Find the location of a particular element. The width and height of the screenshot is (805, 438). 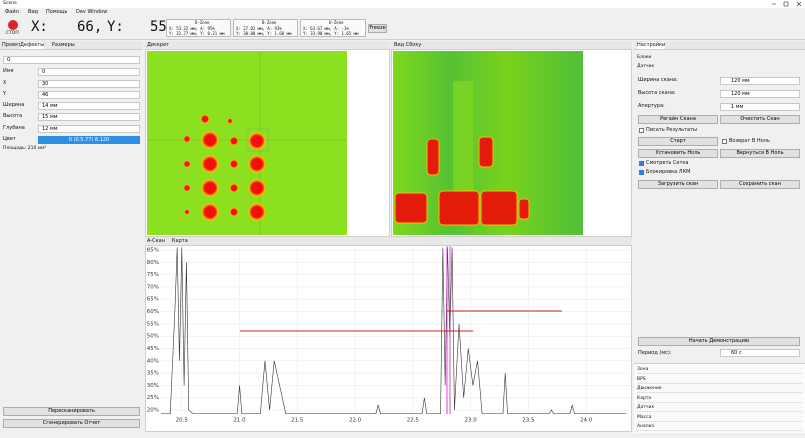

area-text: Площадь: 210 мм² is located at coordinates (25, 148).